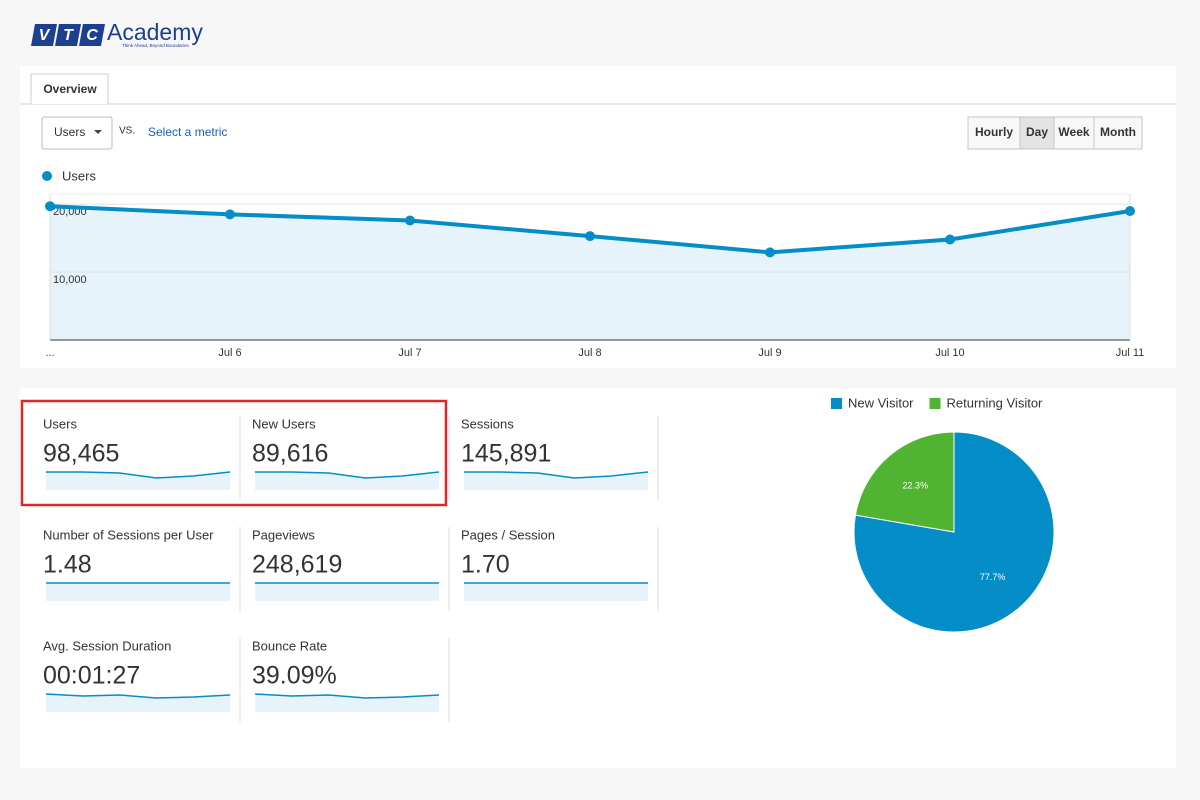  I want to click on pie-slice, so click(904, 482).